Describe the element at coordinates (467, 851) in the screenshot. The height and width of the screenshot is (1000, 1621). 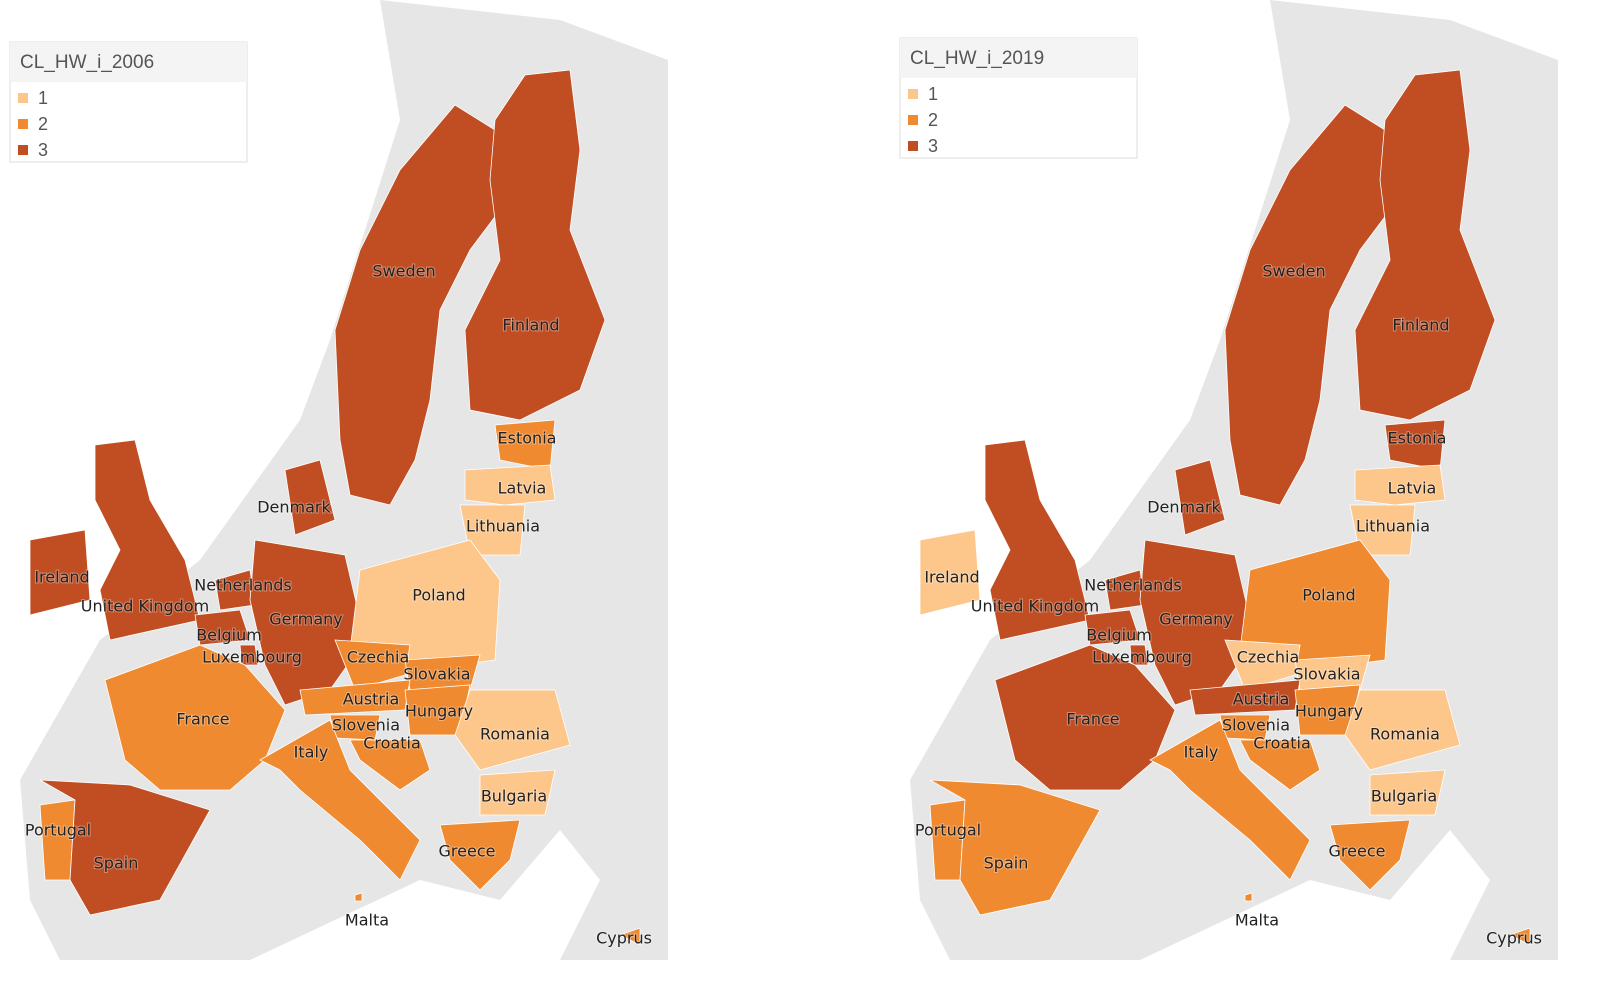
I see `country-label: Greece` at that location.